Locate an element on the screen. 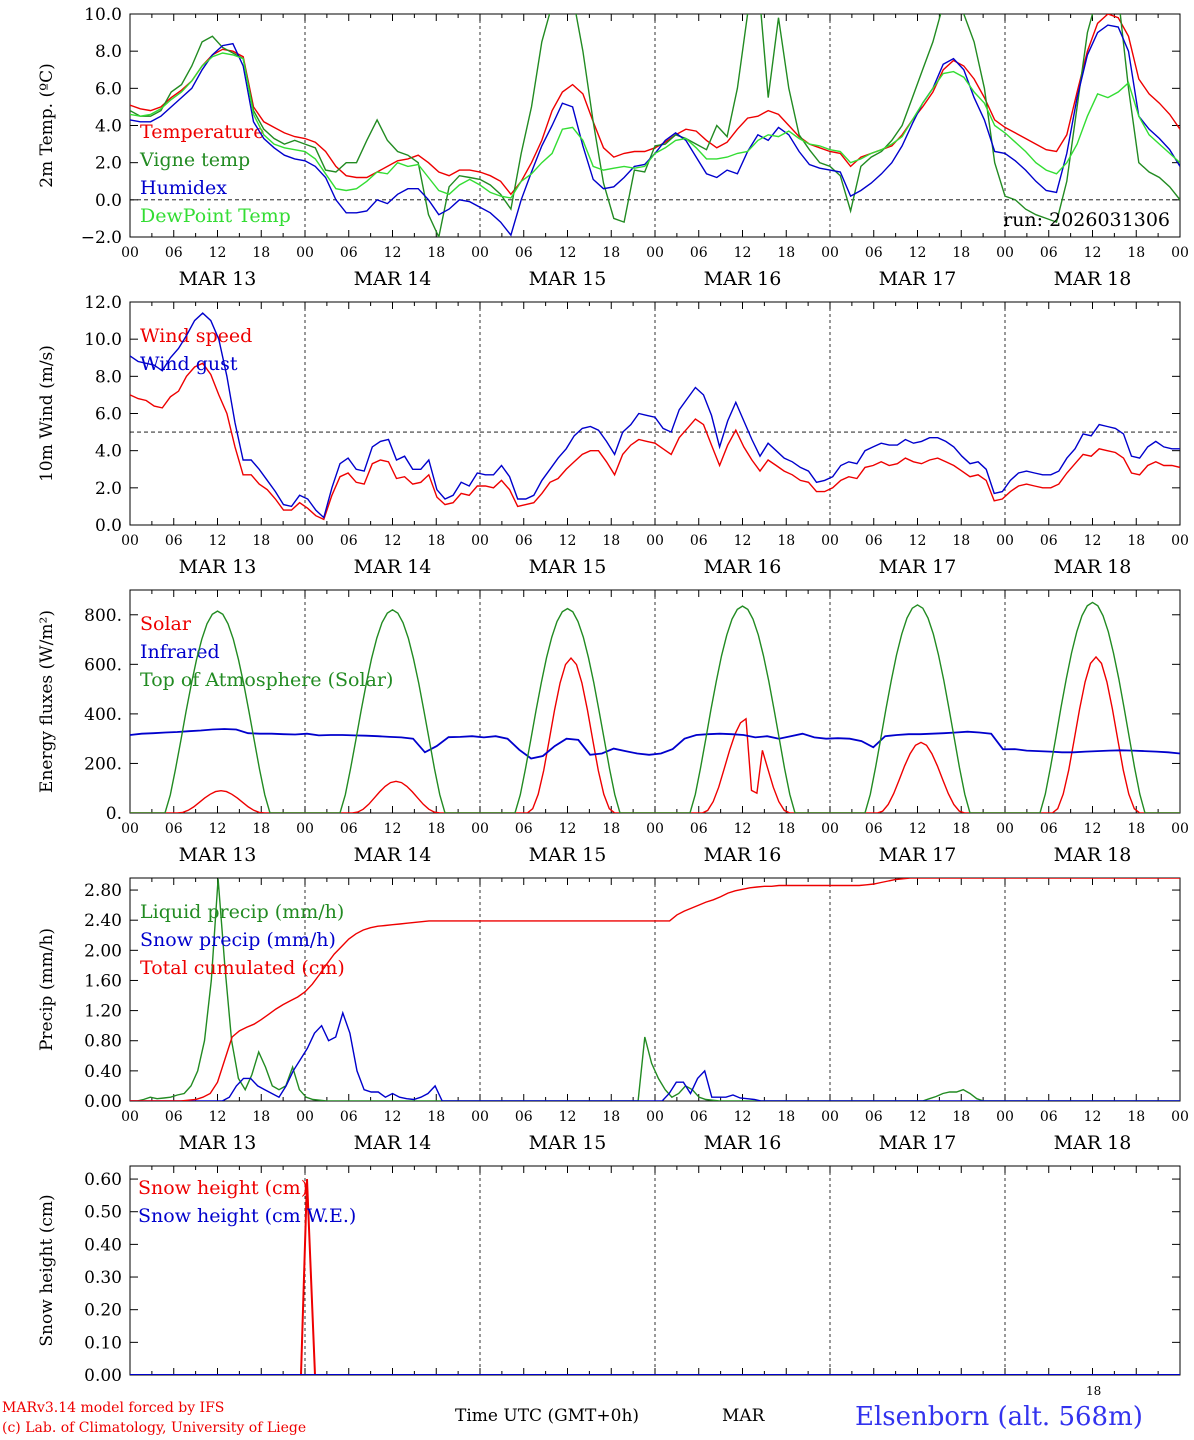 Image resolution: width=1194 pixels, height=1440 pixels. legend-entry: Snow precip (mm/h) is located at coordinates (238, 940).